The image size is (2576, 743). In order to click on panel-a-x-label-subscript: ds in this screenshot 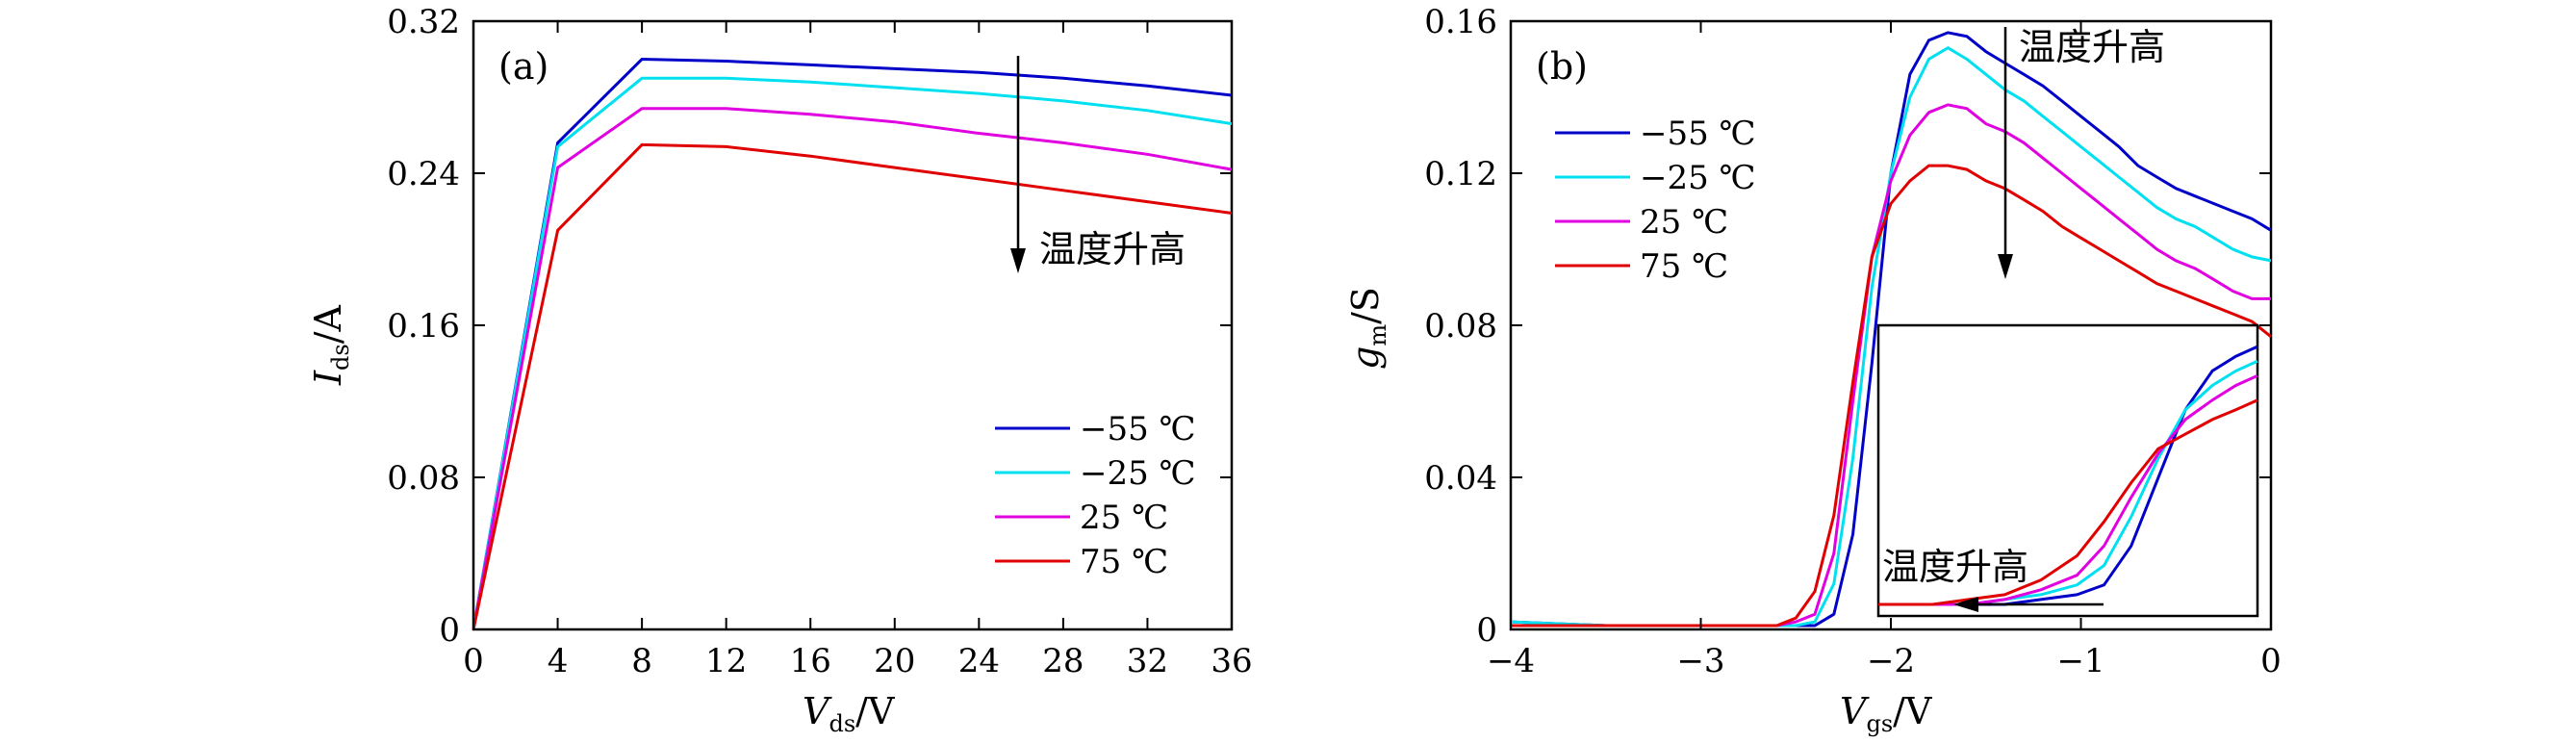, I will do `click(842, 723)`.